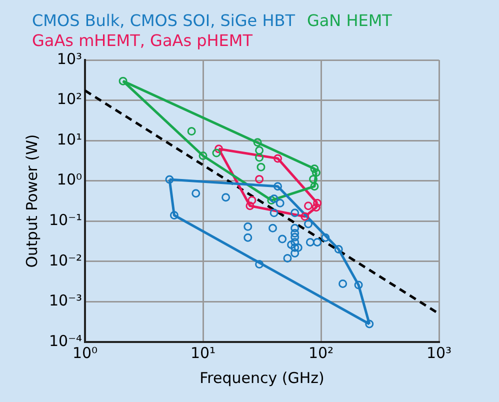 The width and height of the screenshot is (499, 402). Describe the element at coordinates (349, 20) in the screenshot. I see `text: GaN HEMT` at that location.